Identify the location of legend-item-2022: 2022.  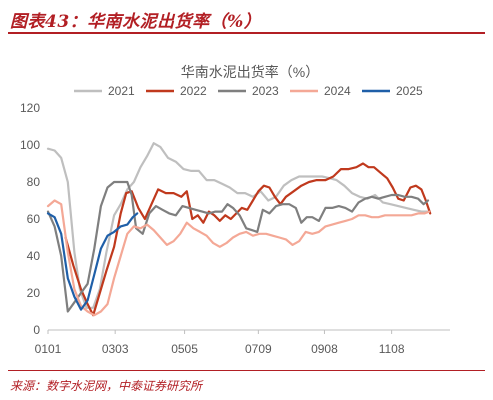
(176, 91).